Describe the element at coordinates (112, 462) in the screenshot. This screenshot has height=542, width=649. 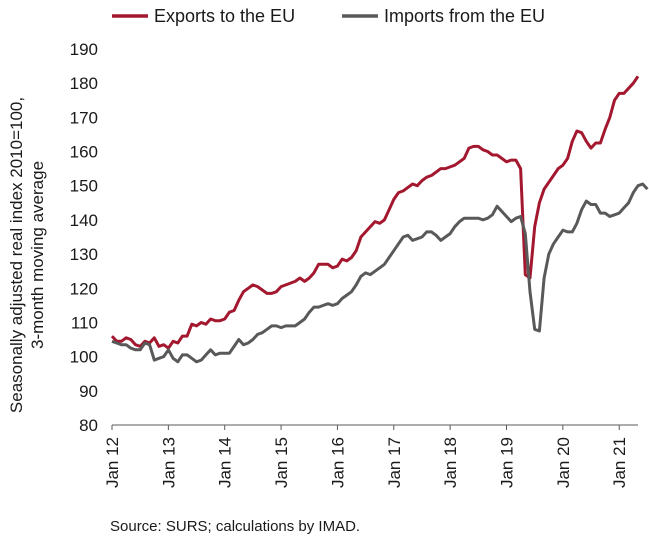
I see `x-tick-label: Jan 12` at that location.